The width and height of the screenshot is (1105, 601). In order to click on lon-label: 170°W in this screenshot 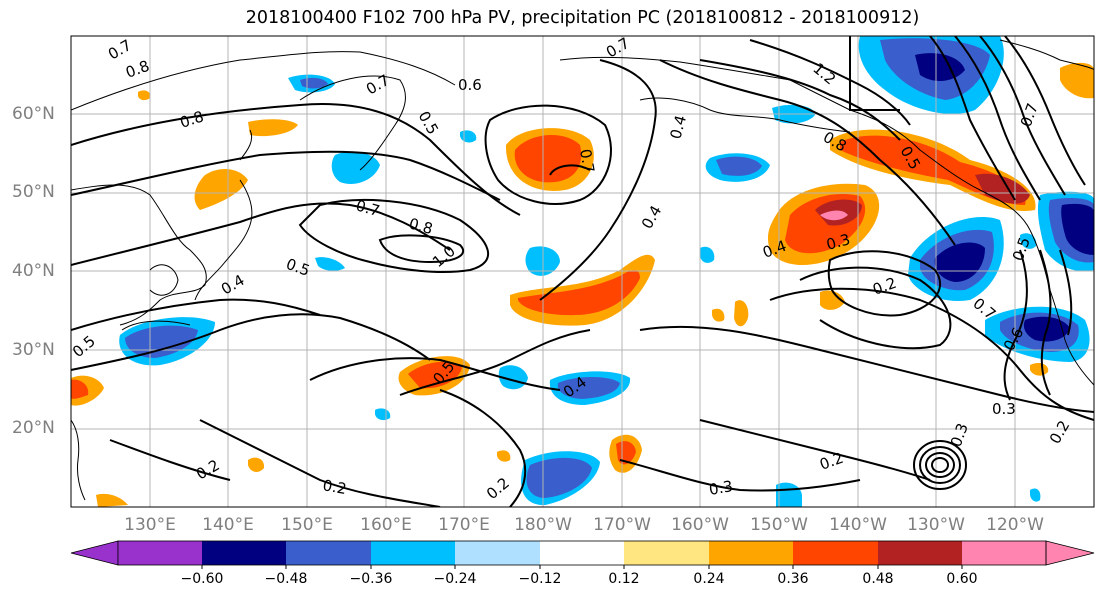, I will do `click(622, 525)`.